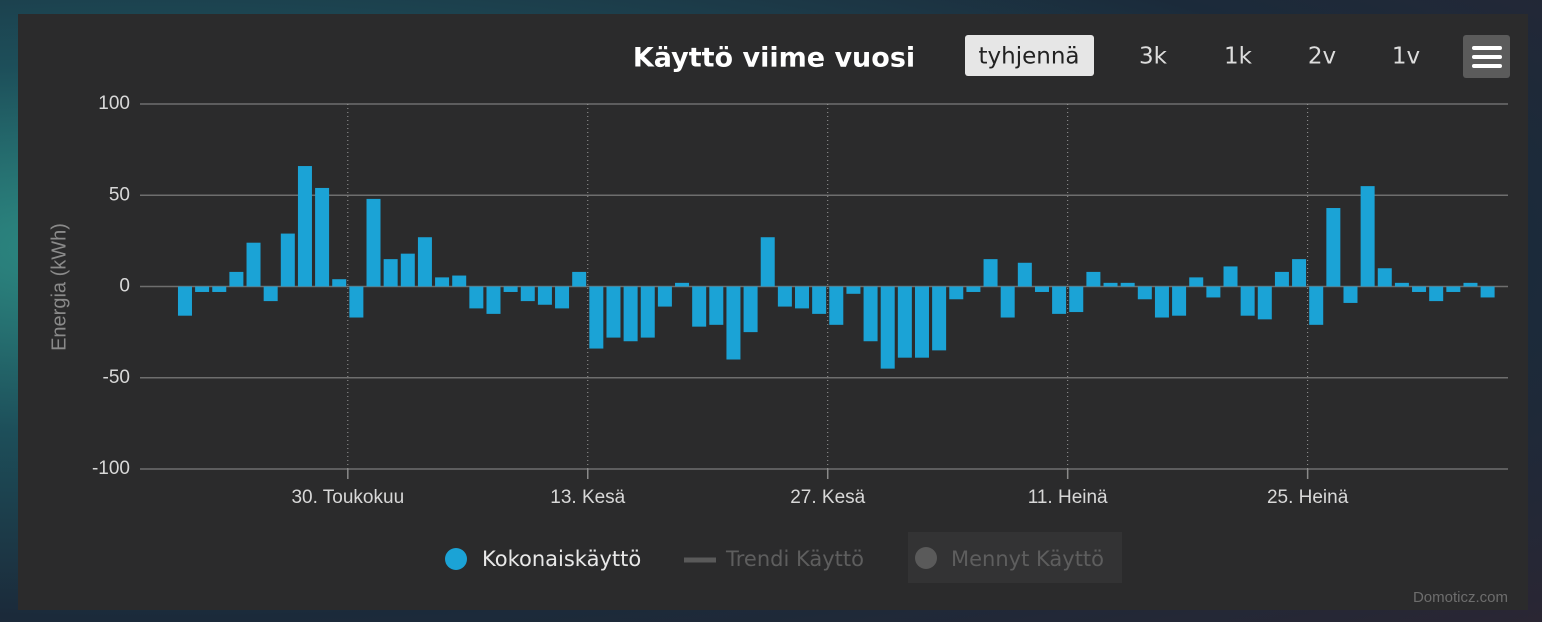 This screenshot has width=1542, height=622. Describe the element at coordinates (1486, 56) in the screenshot. I see `menu-button` at that location.